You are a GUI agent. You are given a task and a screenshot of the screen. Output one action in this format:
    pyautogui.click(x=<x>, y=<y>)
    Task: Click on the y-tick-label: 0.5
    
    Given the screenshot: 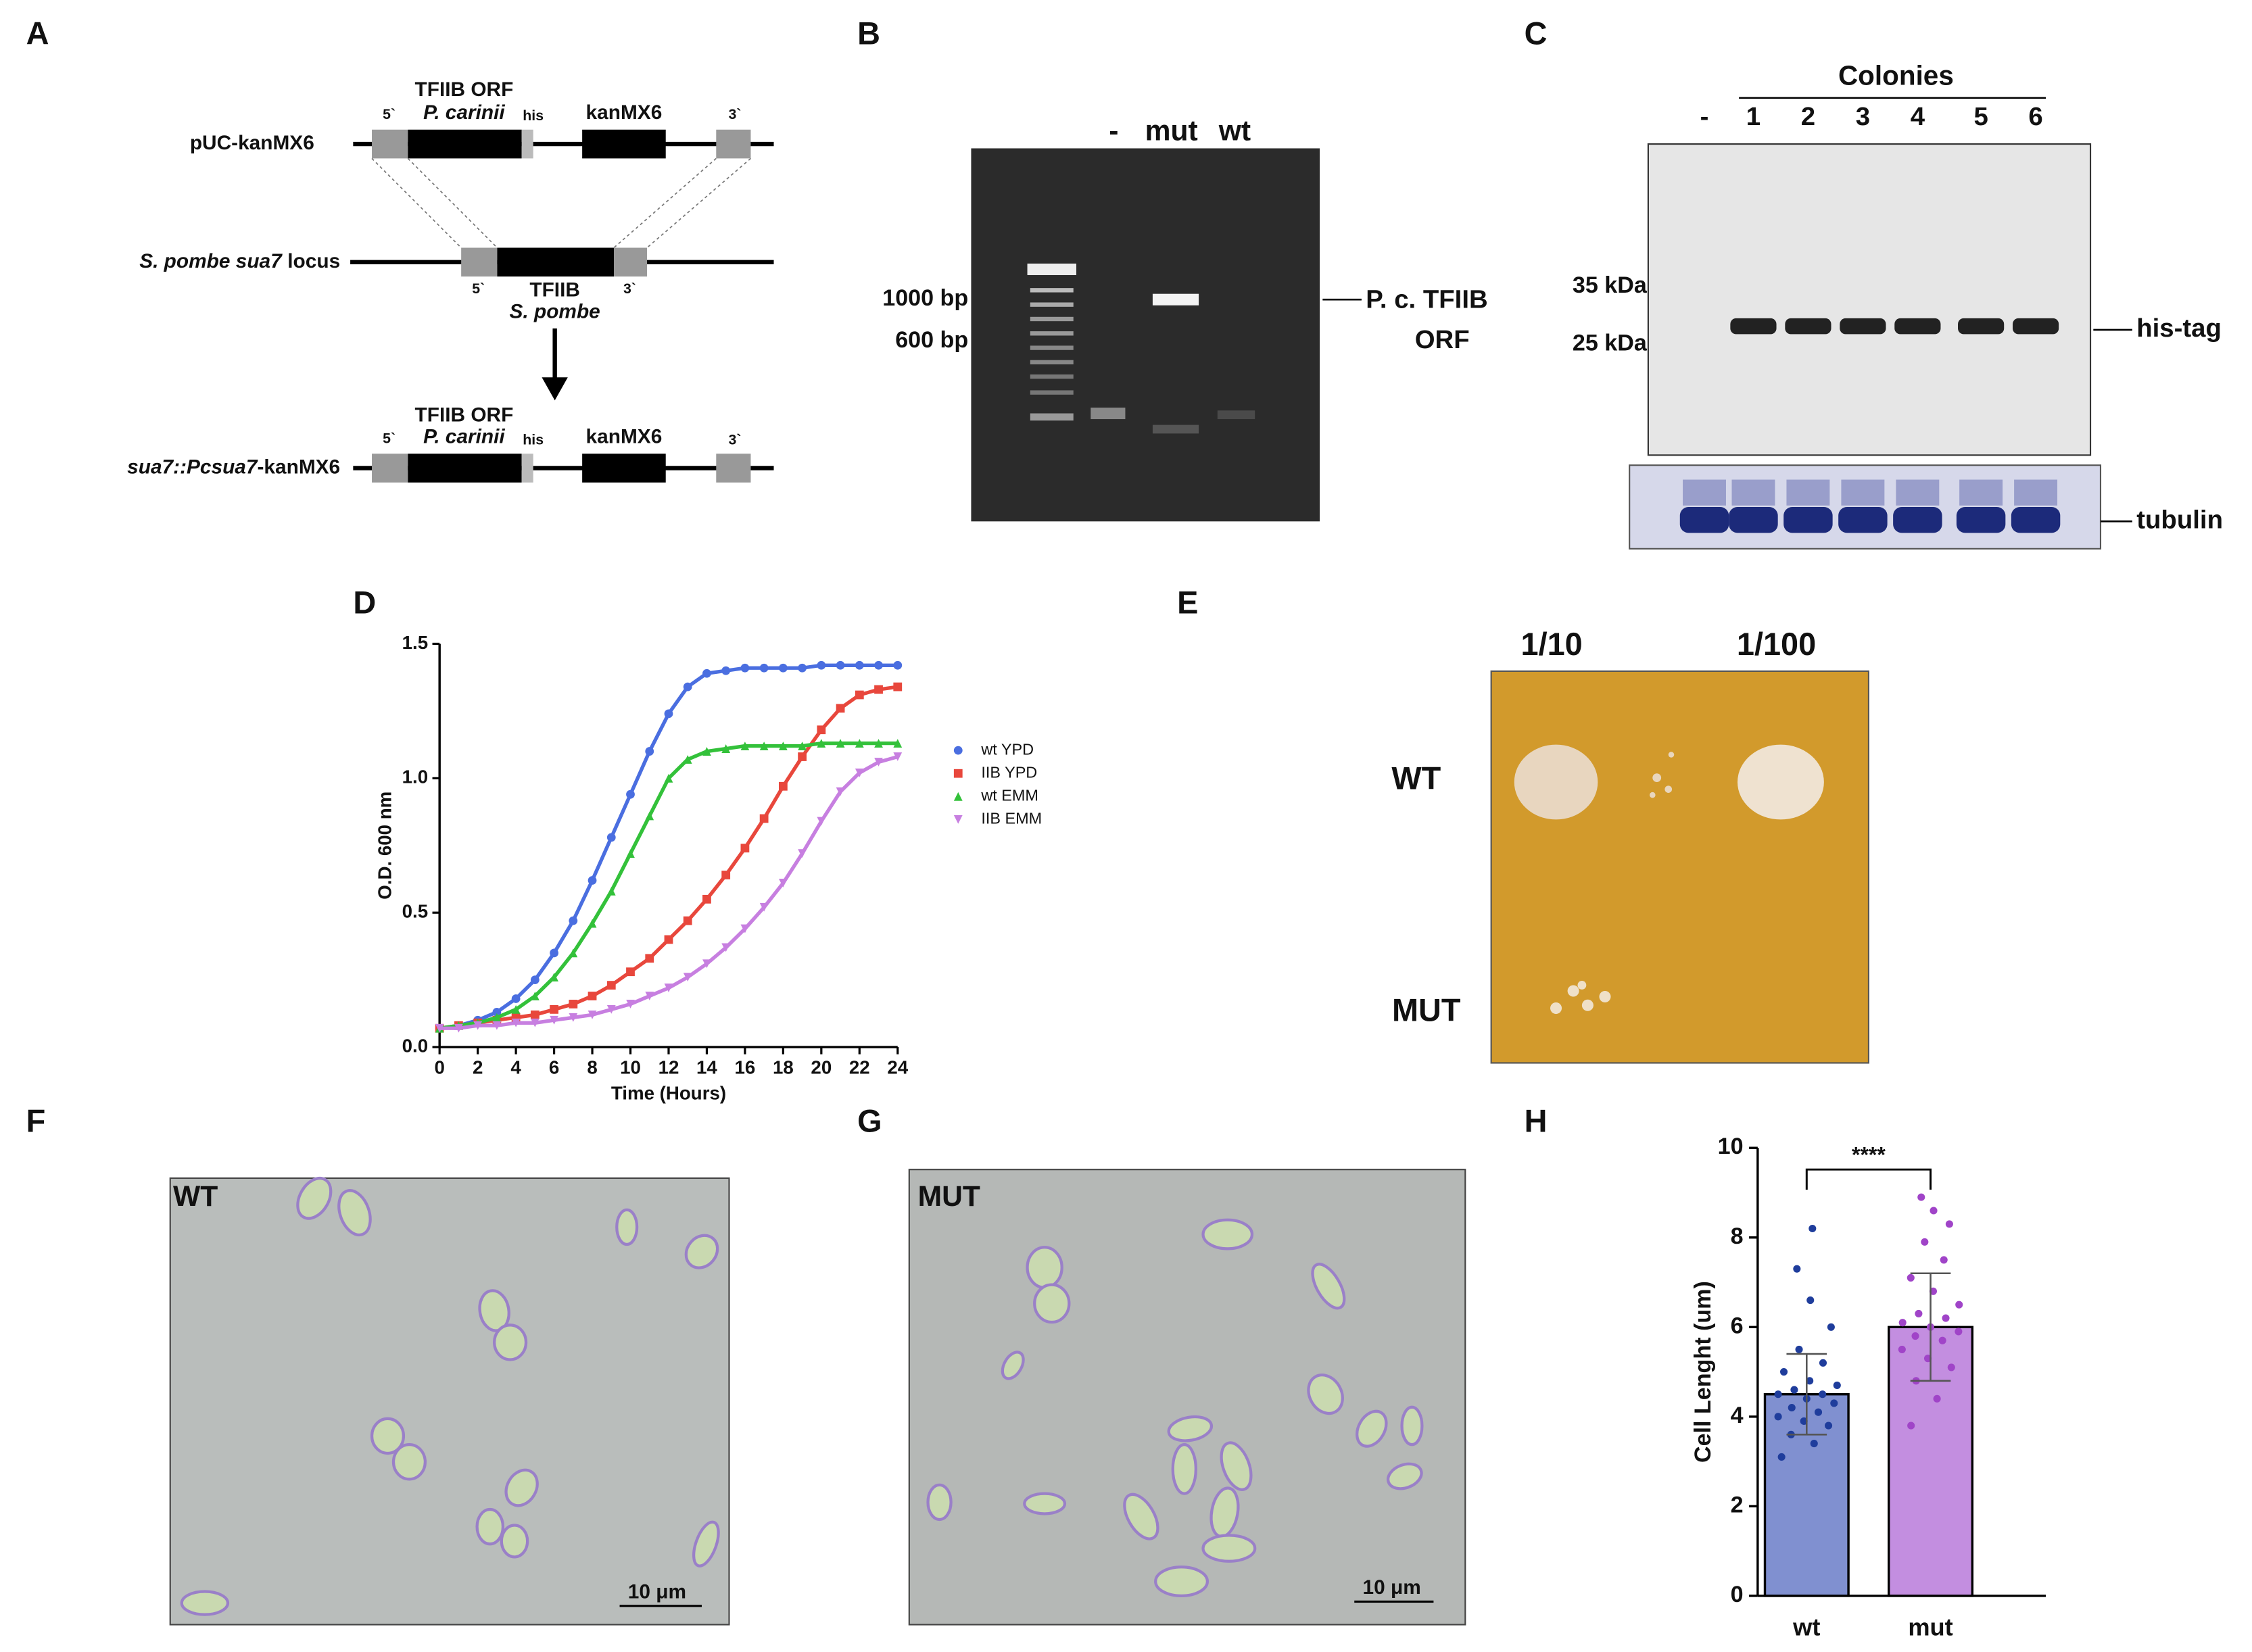 What is the action you would take?
    pyautogui.click(x=415, y=911)
    